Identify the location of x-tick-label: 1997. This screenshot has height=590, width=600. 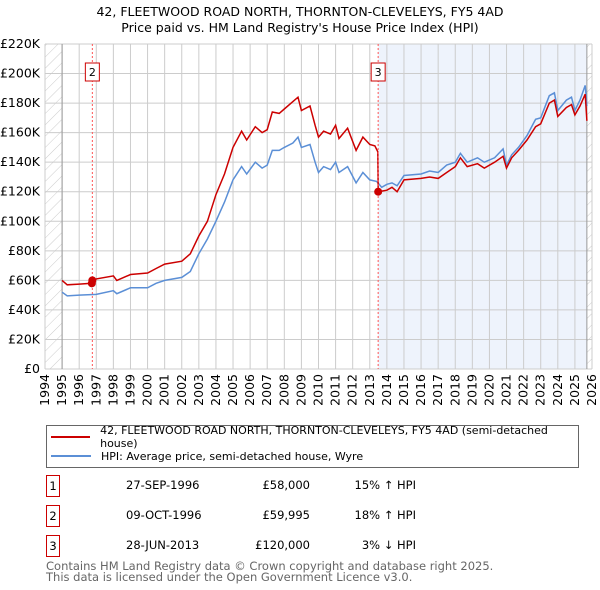
(95, 390).